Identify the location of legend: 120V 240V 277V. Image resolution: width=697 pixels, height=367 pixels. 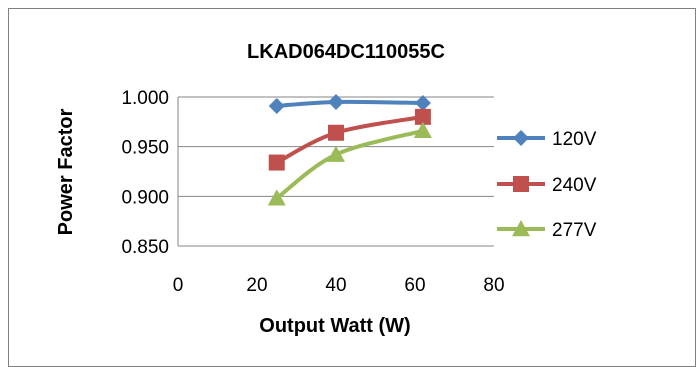
(547, 185).